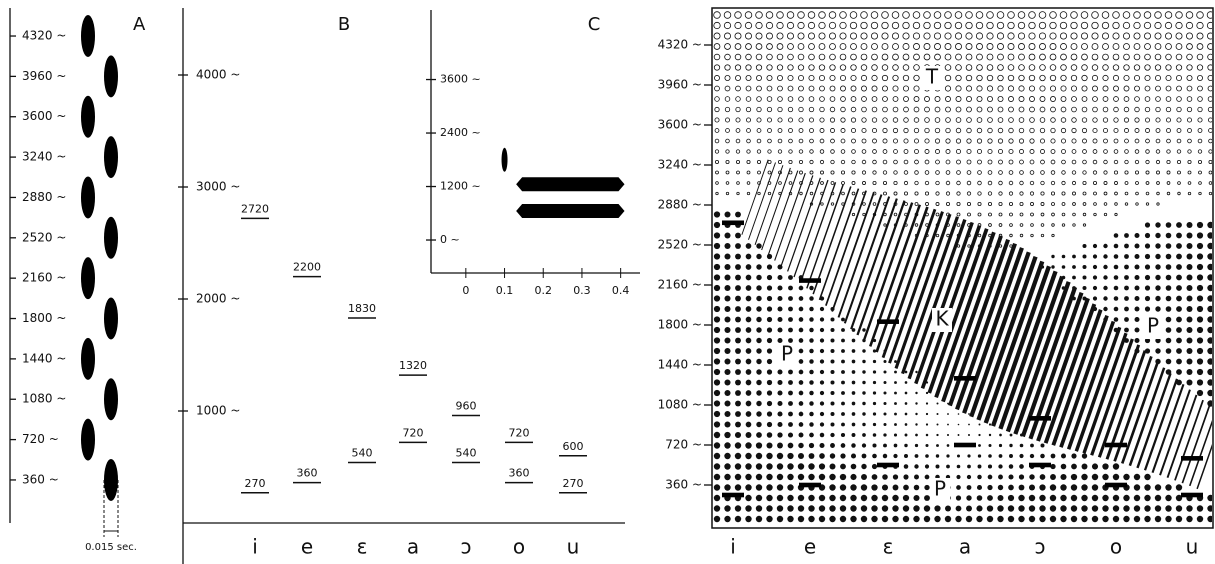 The image size is (1215, 564). What do you see at coordinates (680, 285) in the screenshot?
I see `y-tick-label: 2160 ~` at bounding box center [680, 285].